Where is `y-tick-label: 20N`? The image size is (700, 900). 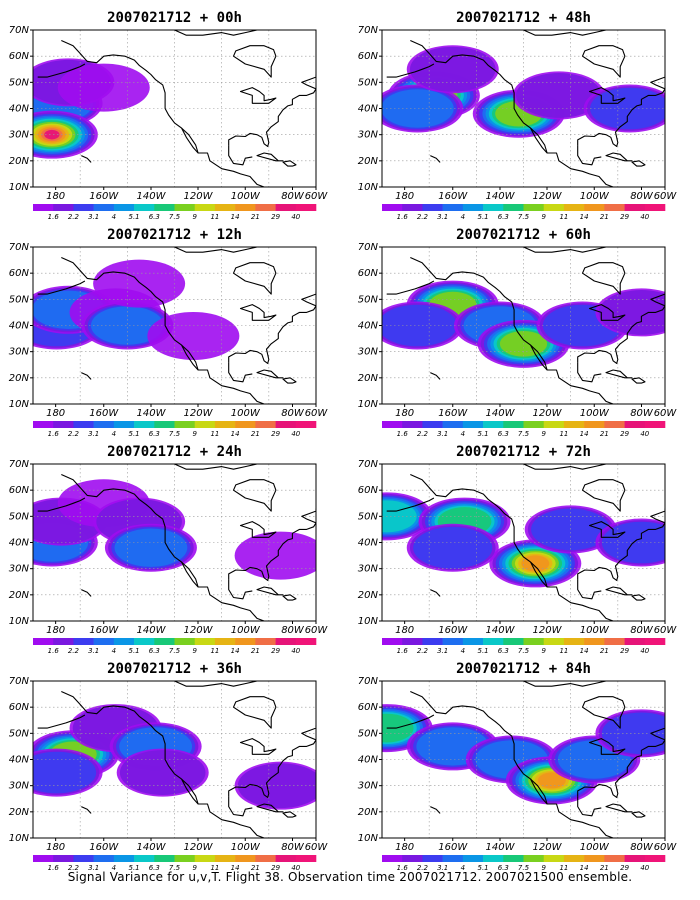 y-tick-label: 20N is located at coordinates (368, 161).